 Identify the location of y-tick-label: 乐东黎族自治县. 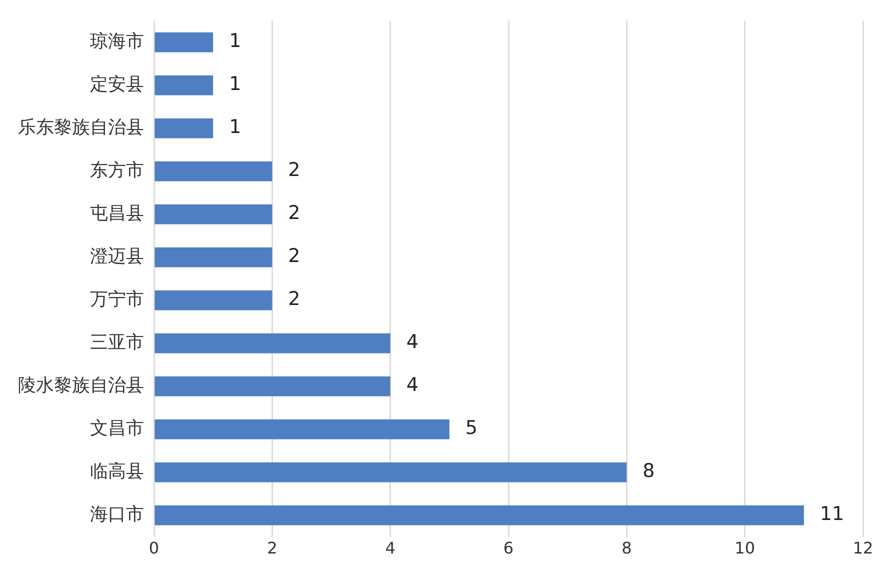
(81, 127).